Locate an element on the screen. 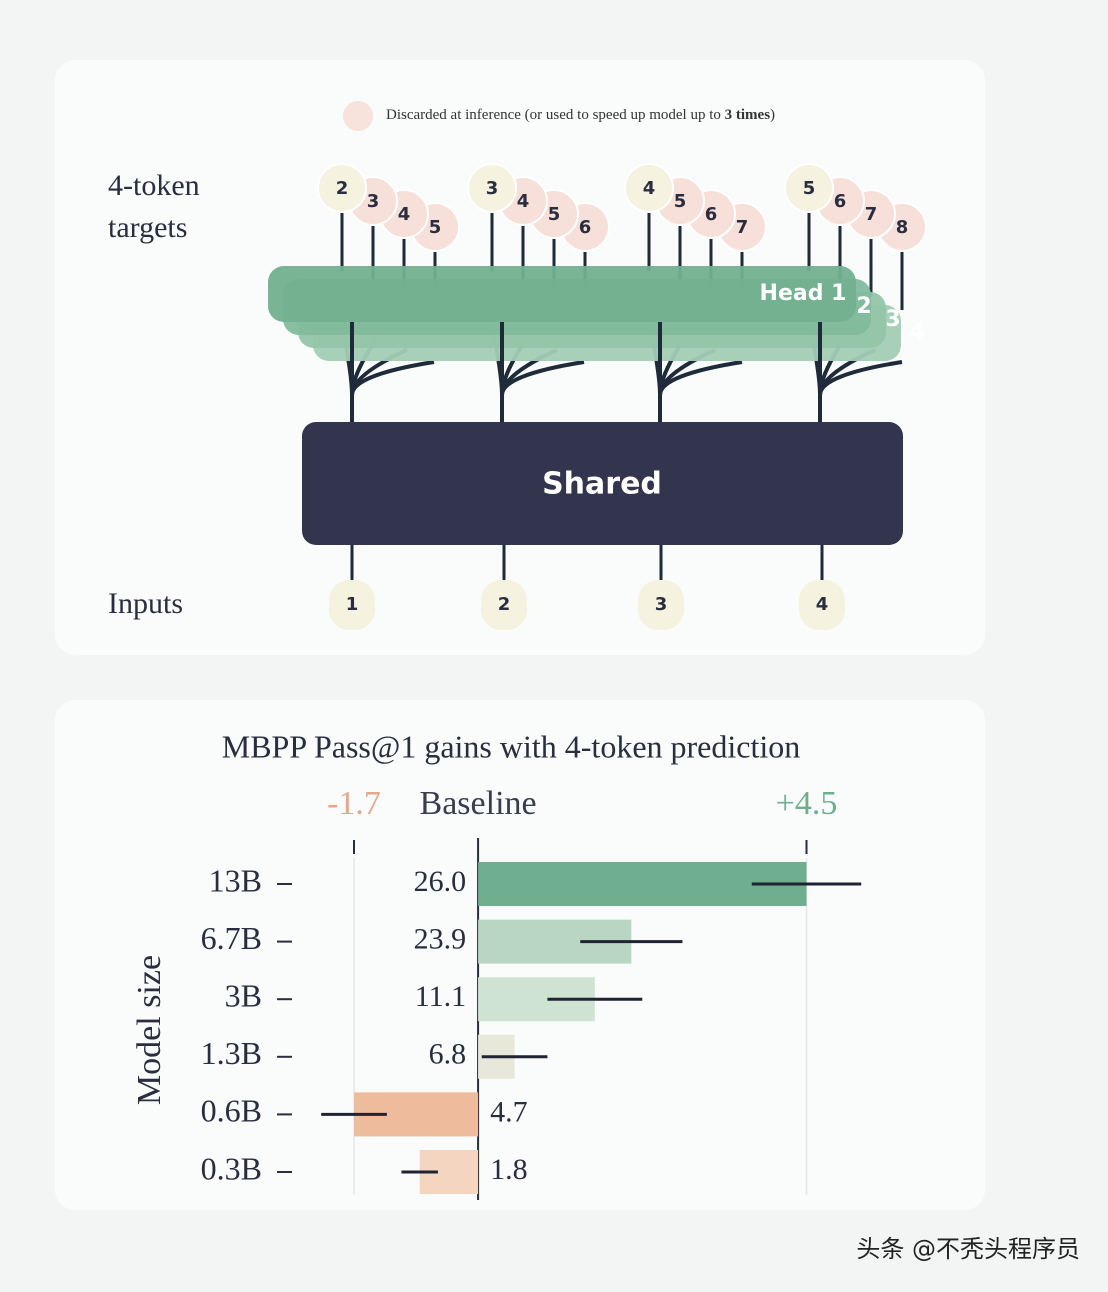 This screenshot has width=1108, height=1292. input-label: 1 is located at coordinates (352, 604).